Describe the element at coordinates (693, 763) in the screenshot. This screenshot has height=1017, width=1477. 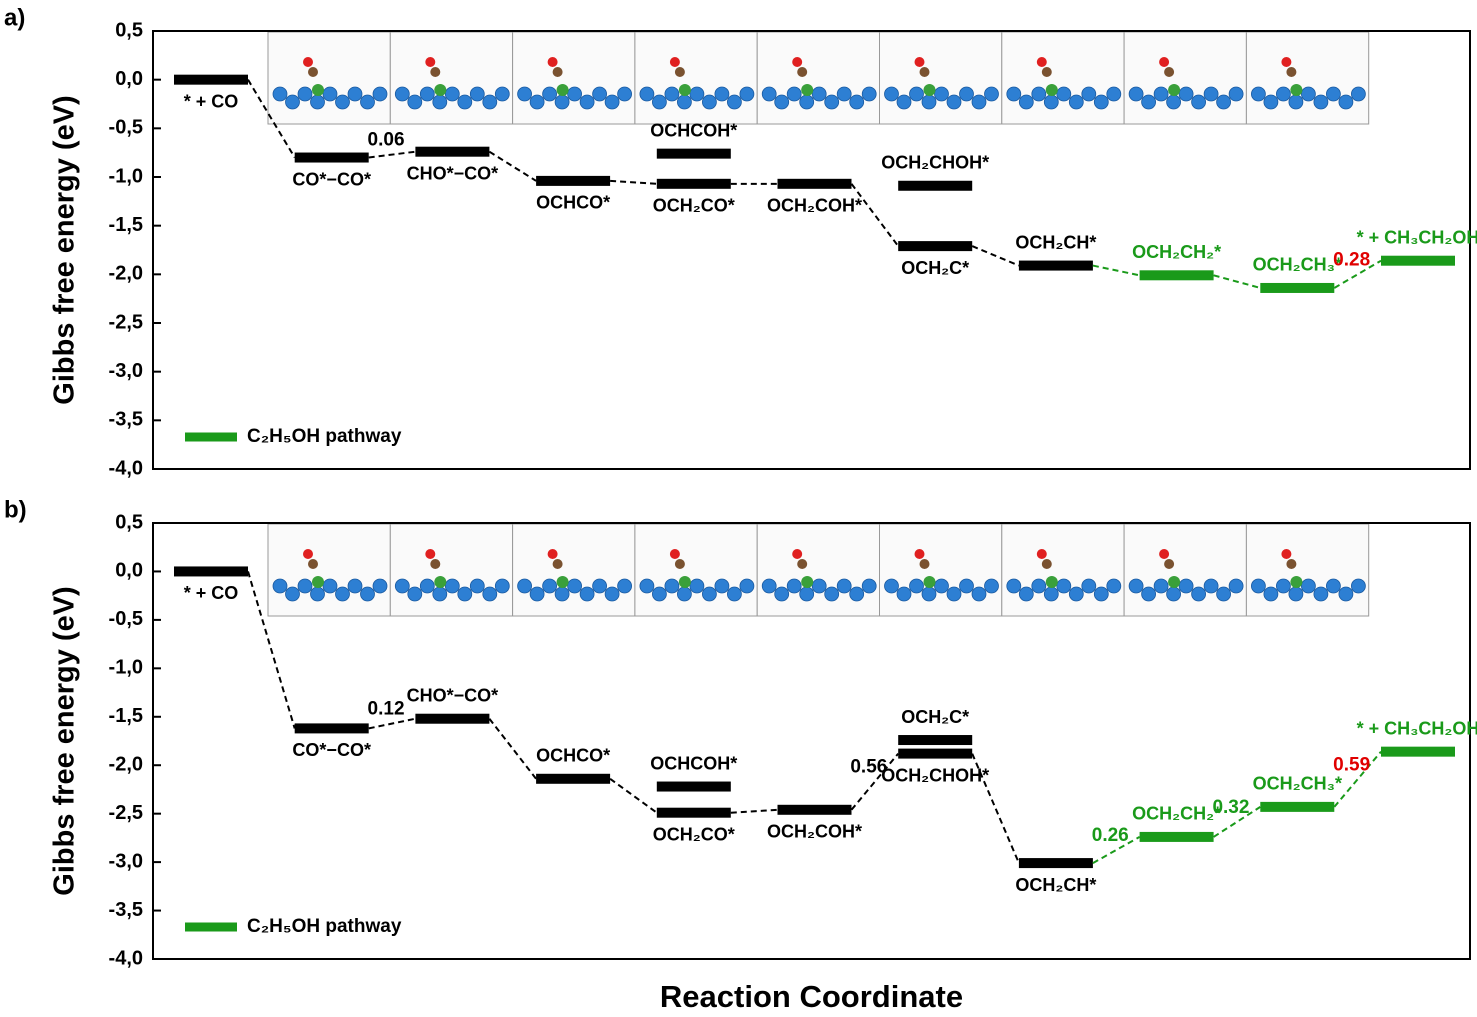
I see `level-label: OCHCOH*` at that location.